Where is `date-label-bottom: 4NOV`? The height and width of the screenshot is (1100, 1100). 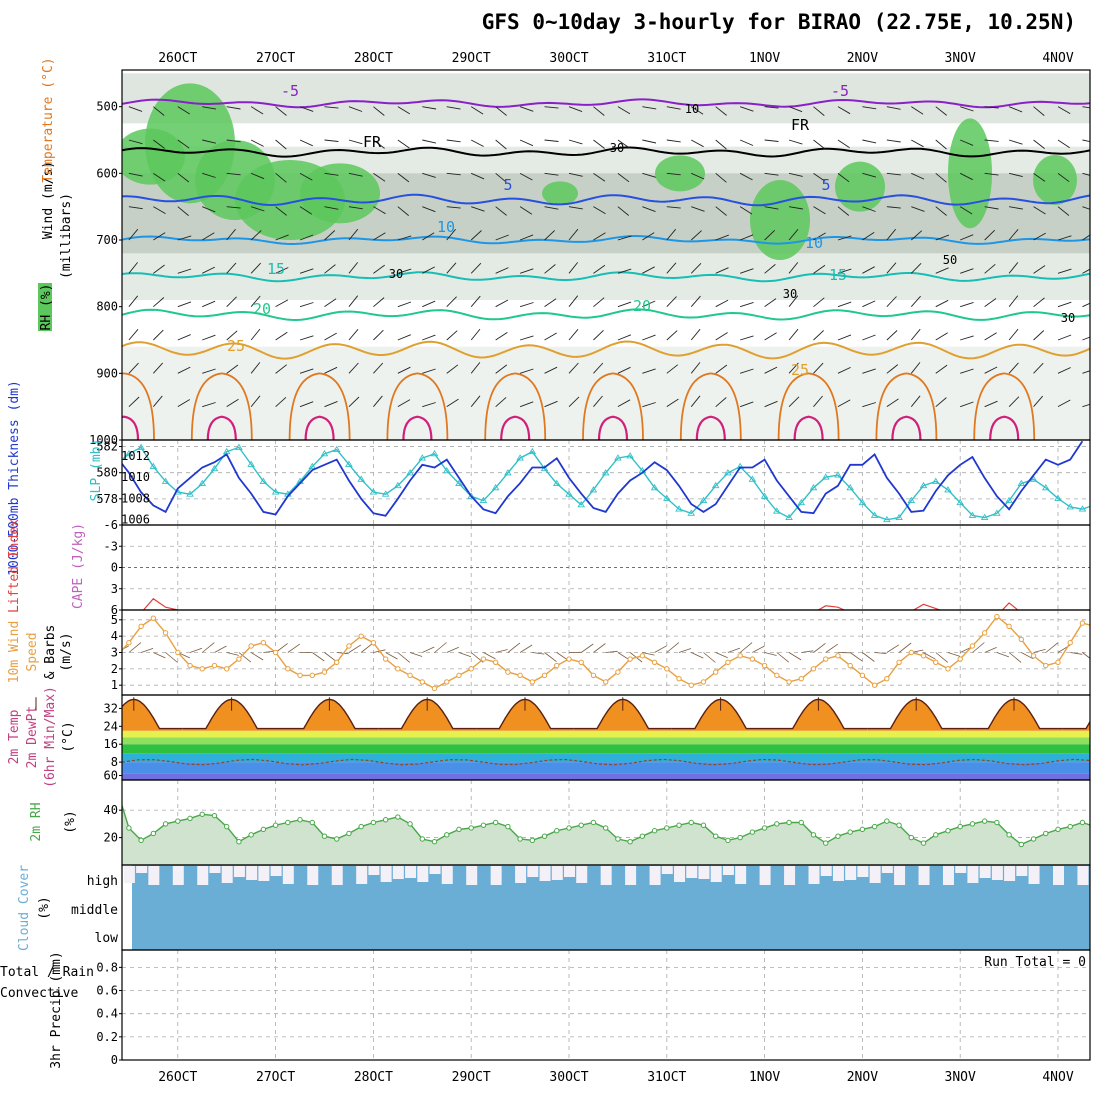 date-label-bottom: 4NOV is located at coordinates (1057, 1077).